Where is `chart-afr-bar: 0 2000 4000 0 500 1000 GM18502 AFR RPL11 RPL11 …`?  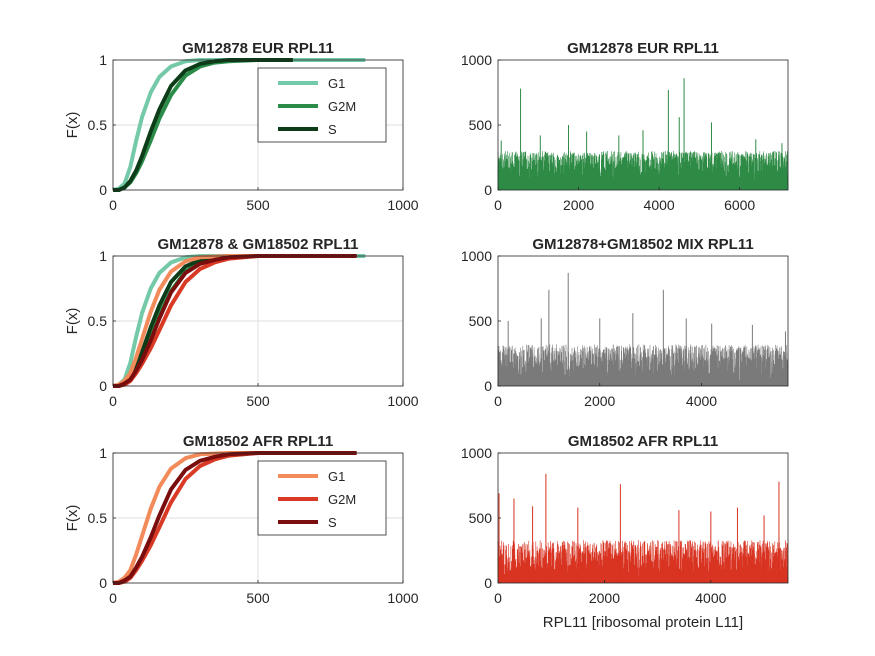
chart-afr-bar: 0 2000 4000 0 500 1000 GM18502 AFR RPL11 RPL11 … is located at coordinates (625, 532).